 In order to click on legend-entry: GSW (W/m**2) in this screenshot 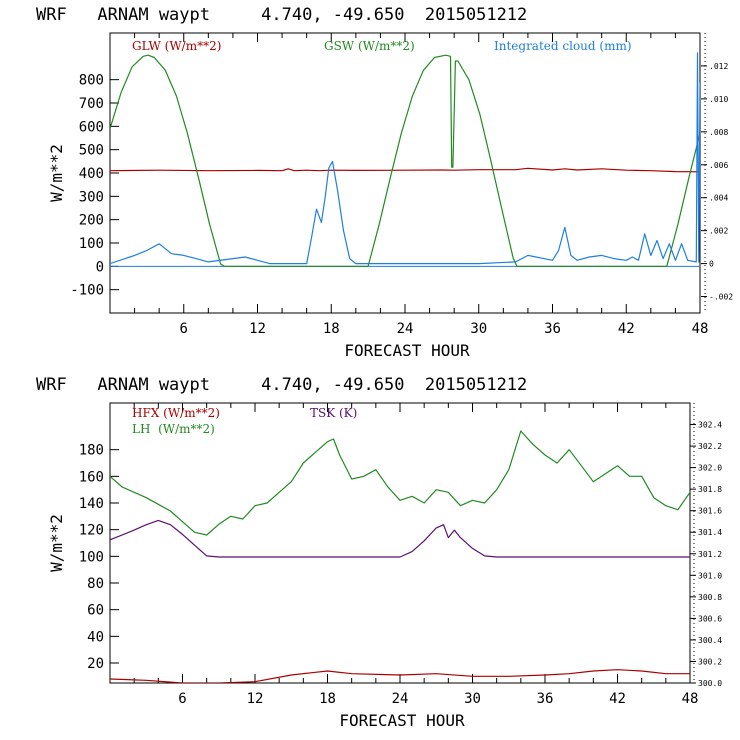, I will do `click(369, 46)`.